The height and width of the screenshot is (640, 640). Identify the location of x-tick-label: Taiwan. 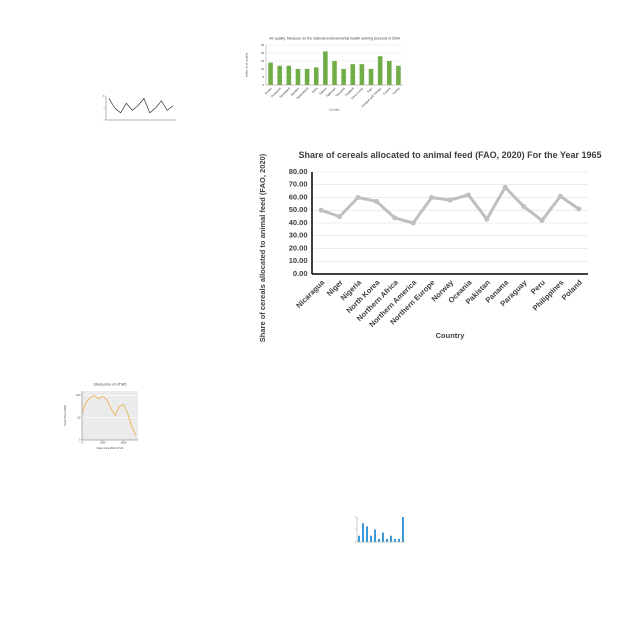
(323, 91).